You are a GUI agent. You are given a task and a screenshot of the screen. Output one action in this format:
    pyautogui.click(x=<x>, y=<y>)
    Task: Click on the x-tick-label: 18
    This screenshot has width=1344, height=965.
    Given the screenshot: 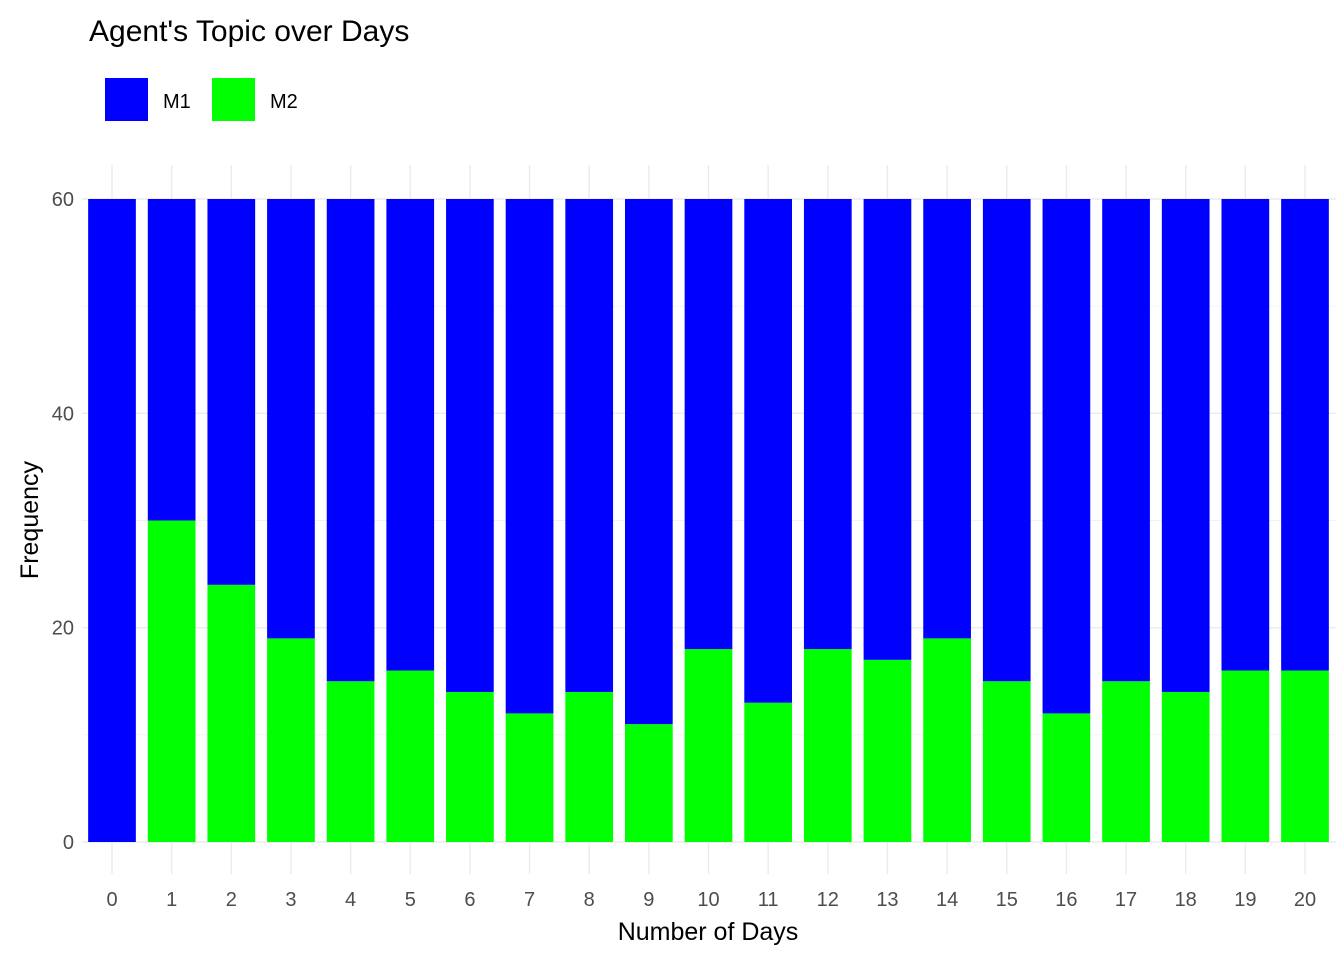 What is the action you would take?
    pyautogui.click(x=1186, y=900)
    